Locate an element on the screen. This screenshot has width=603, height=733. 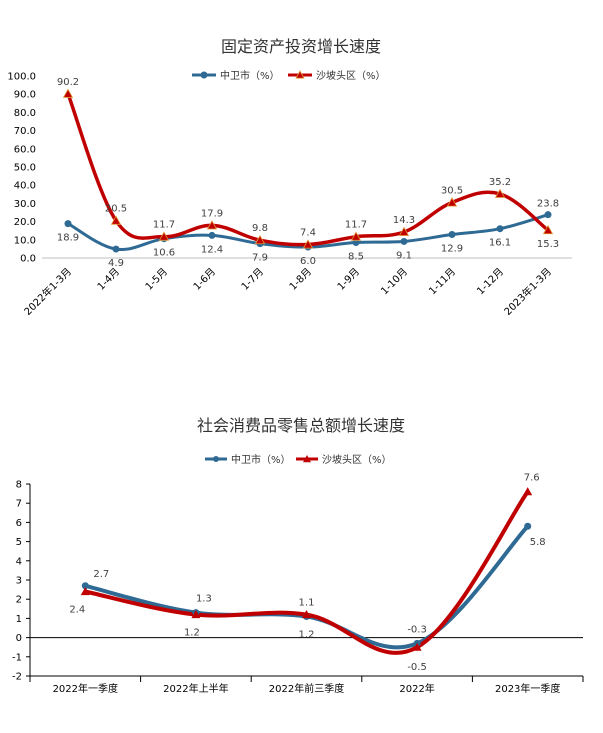
chart2-y-tick-label: -2 is located at coordinates (17, 677).